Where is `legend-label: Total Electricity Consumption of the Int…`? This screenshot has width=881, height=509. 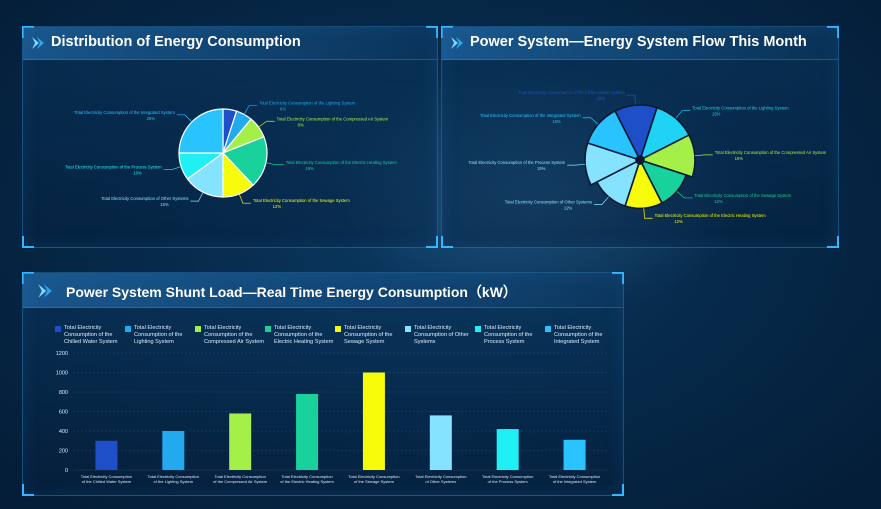
legend-label: Total Electricity Consumption of the Int… is located at coordinates (578, 335).